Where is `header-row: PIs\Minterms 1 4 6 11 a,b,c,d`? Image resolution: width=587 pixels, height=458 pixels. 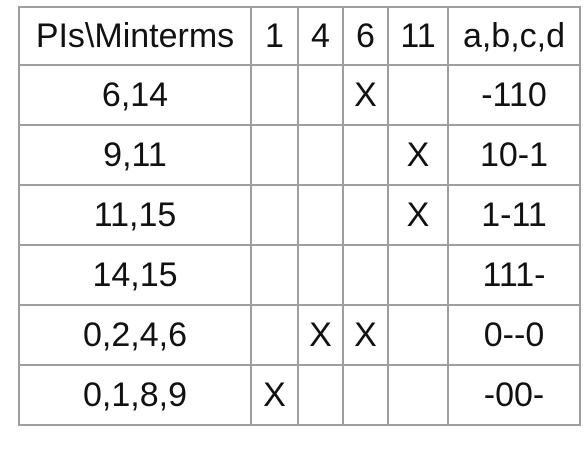
header-row: PIs\Minterms 1 4 6 11 a,b,c,d is located at coordinates (299, 36).